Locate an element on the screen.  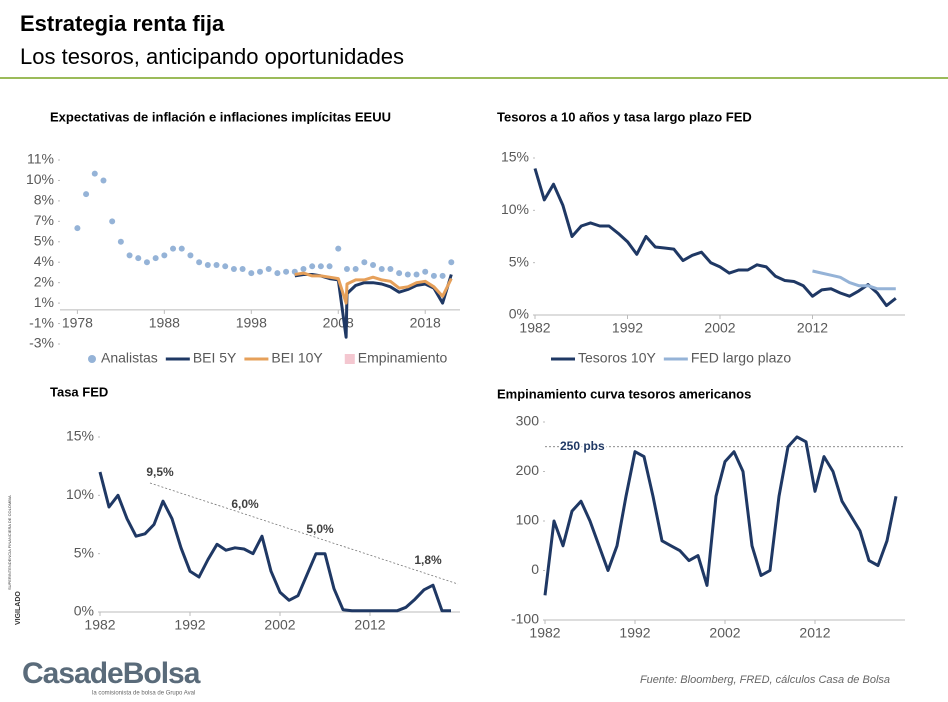
y-tick-label: -3% is located at coordinates (41, 343).